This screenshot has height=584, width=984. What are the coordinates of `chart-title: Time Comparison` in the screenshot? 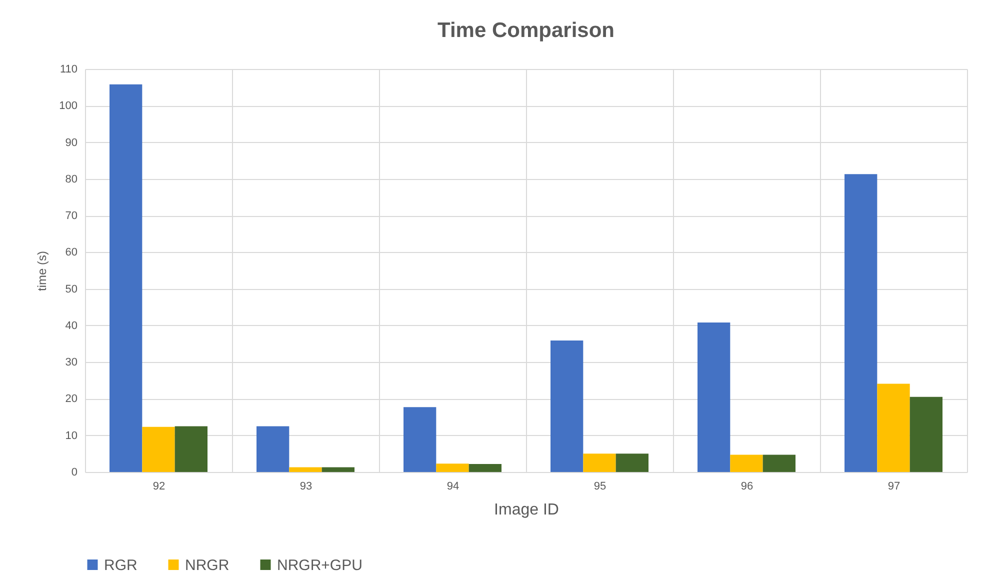 It's located at (526, 30).